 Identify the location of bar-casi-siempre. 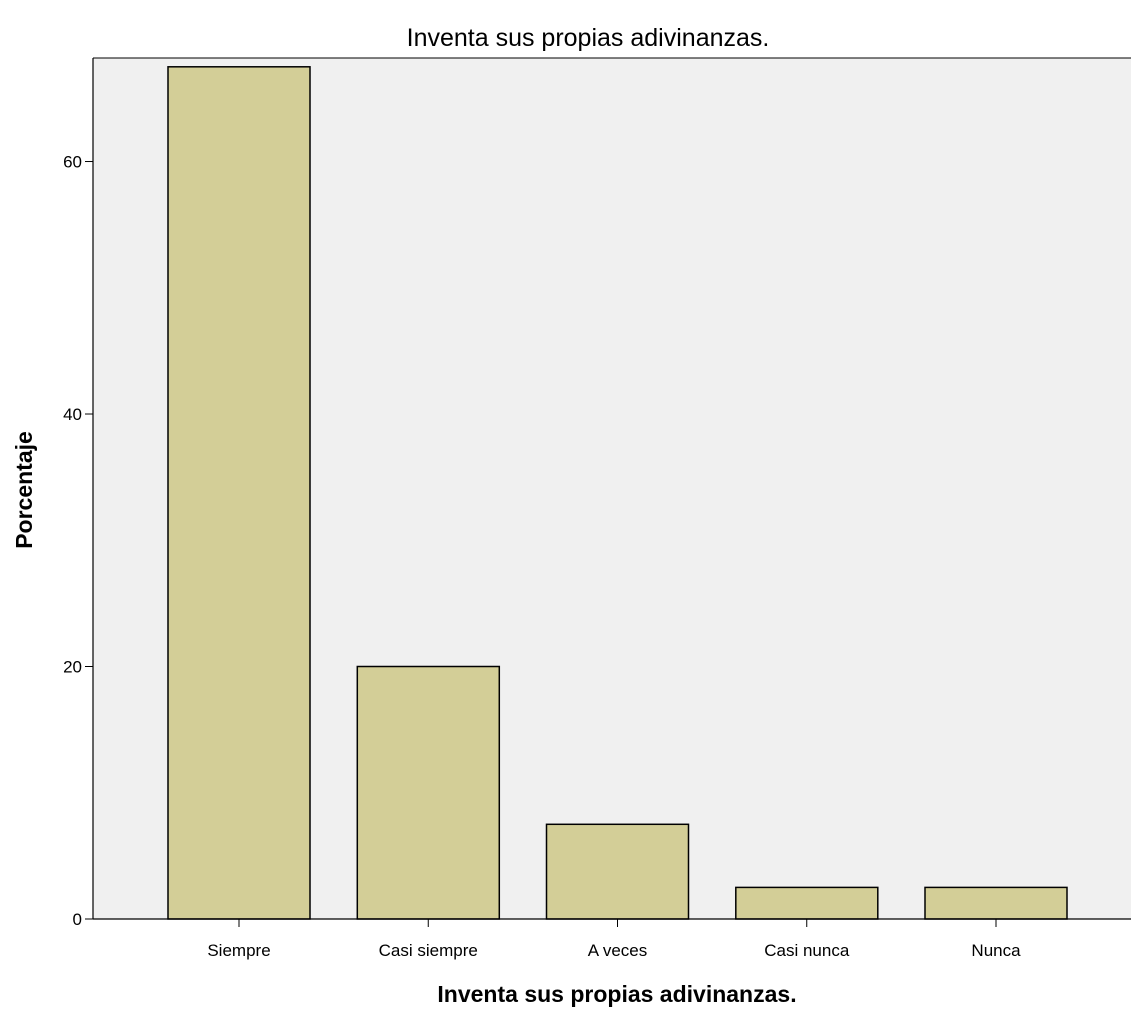
(428, 793).